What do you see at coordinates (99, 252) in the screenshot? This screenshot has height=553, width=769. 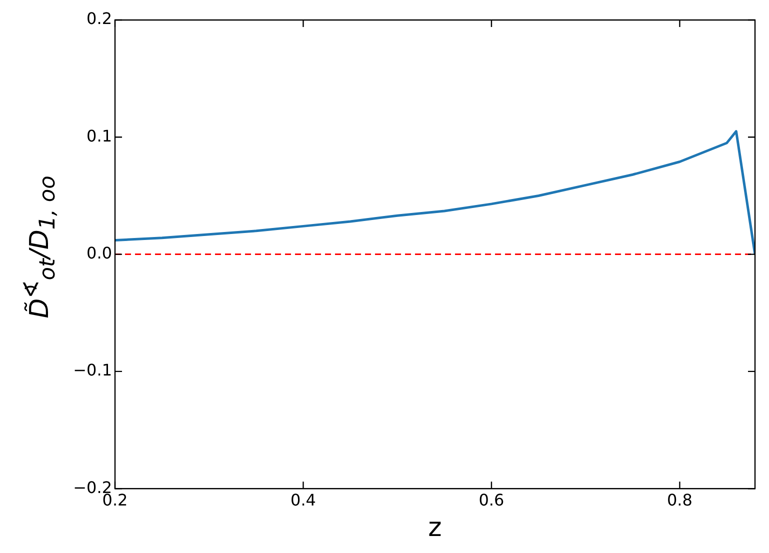 I see `y-tick-label: 0.0` at bounding box center [99, 252].